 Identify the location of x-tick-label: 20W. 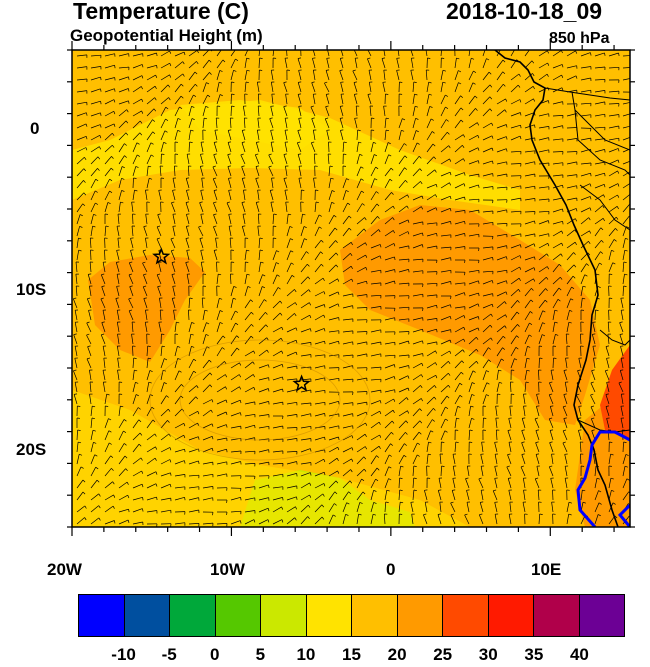
(64, 569).